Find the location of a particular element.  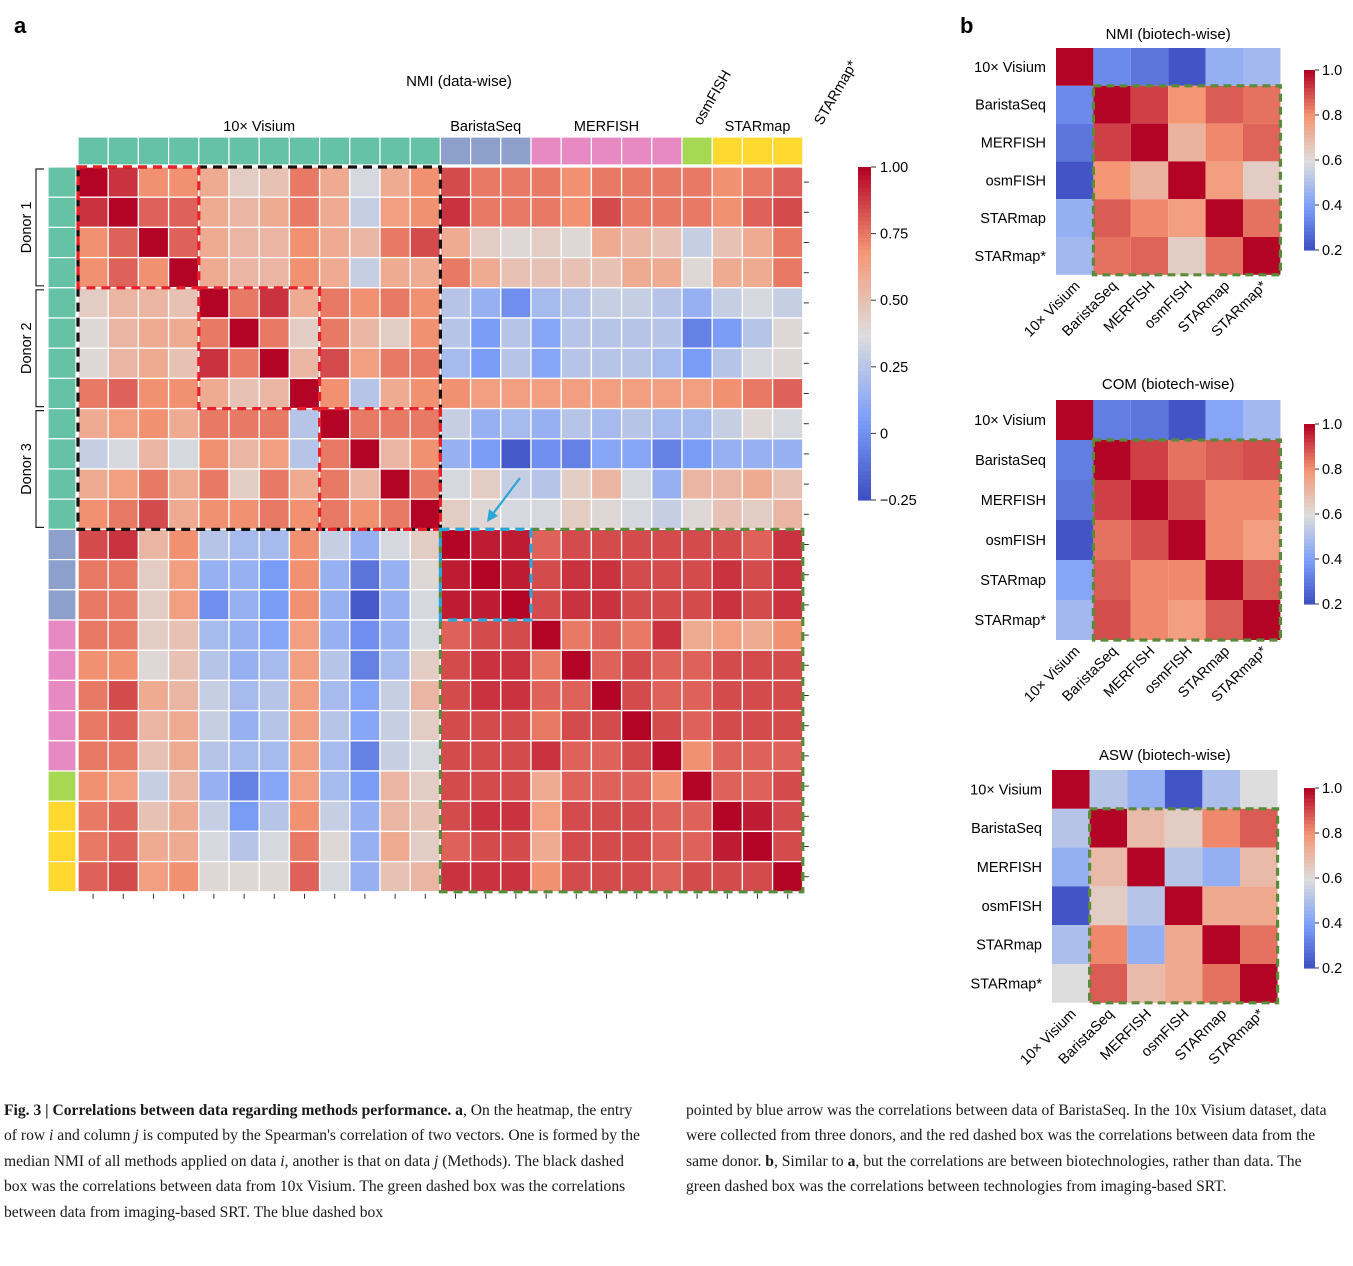

column-group-bar is located at coordinates (244, 151).